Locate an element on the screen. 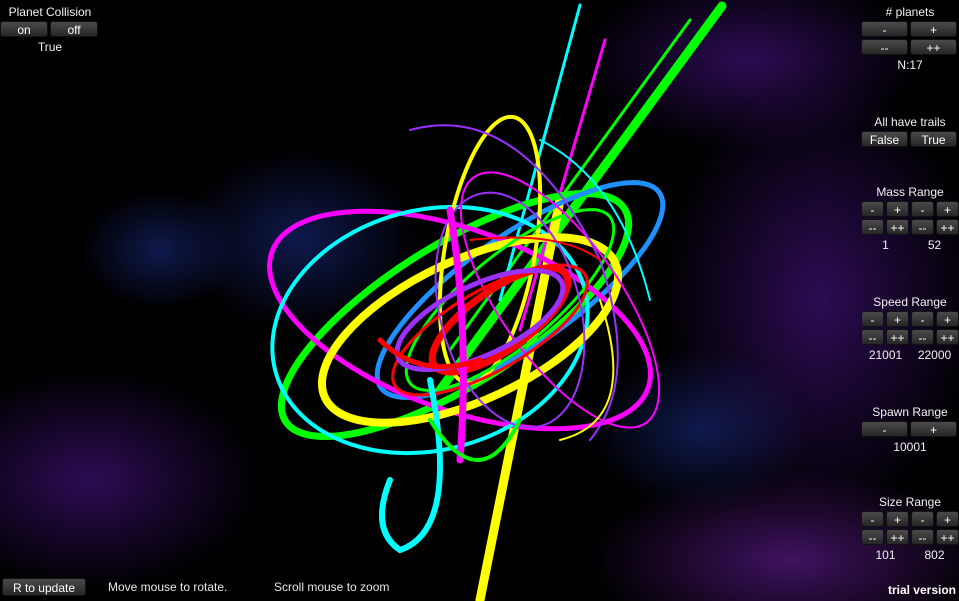  size-max-minus-button: - is located at coordinates (922, 519).